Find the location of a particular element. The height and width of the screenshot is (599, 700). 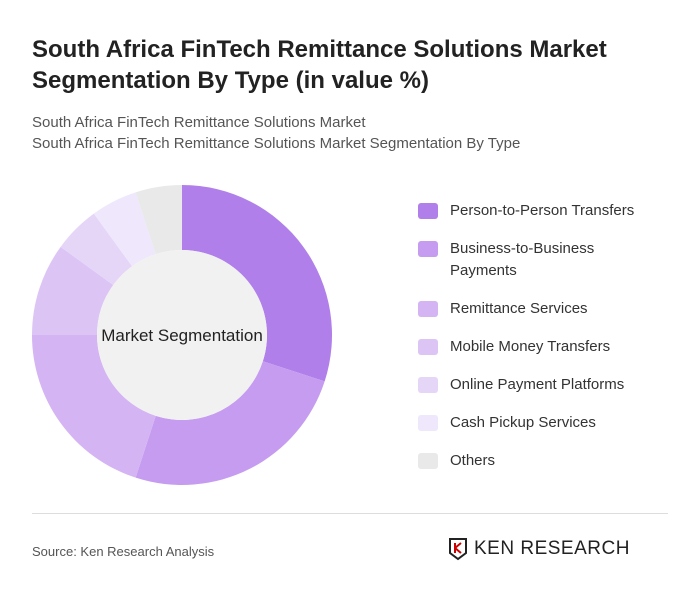

legend-item: Remittance Services is located at coordinates (548, 309).